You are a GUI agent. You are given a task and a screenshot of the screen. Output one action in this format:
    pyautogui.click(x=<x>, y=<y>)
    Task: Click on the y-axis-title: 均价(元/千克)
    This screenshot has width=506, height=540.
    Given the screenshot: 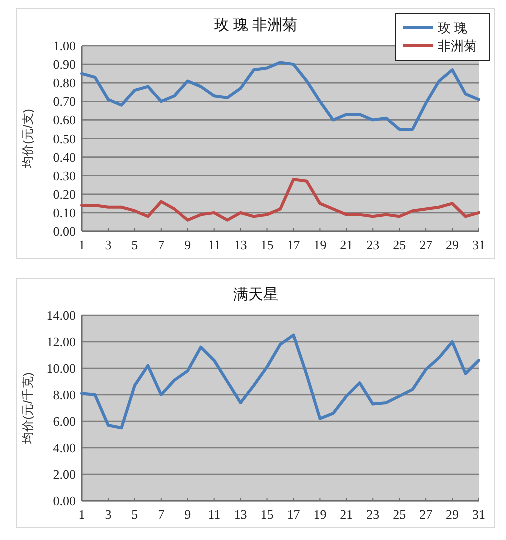 What is the action you would take?
    pyautogui.click(x=28, y=408)
    